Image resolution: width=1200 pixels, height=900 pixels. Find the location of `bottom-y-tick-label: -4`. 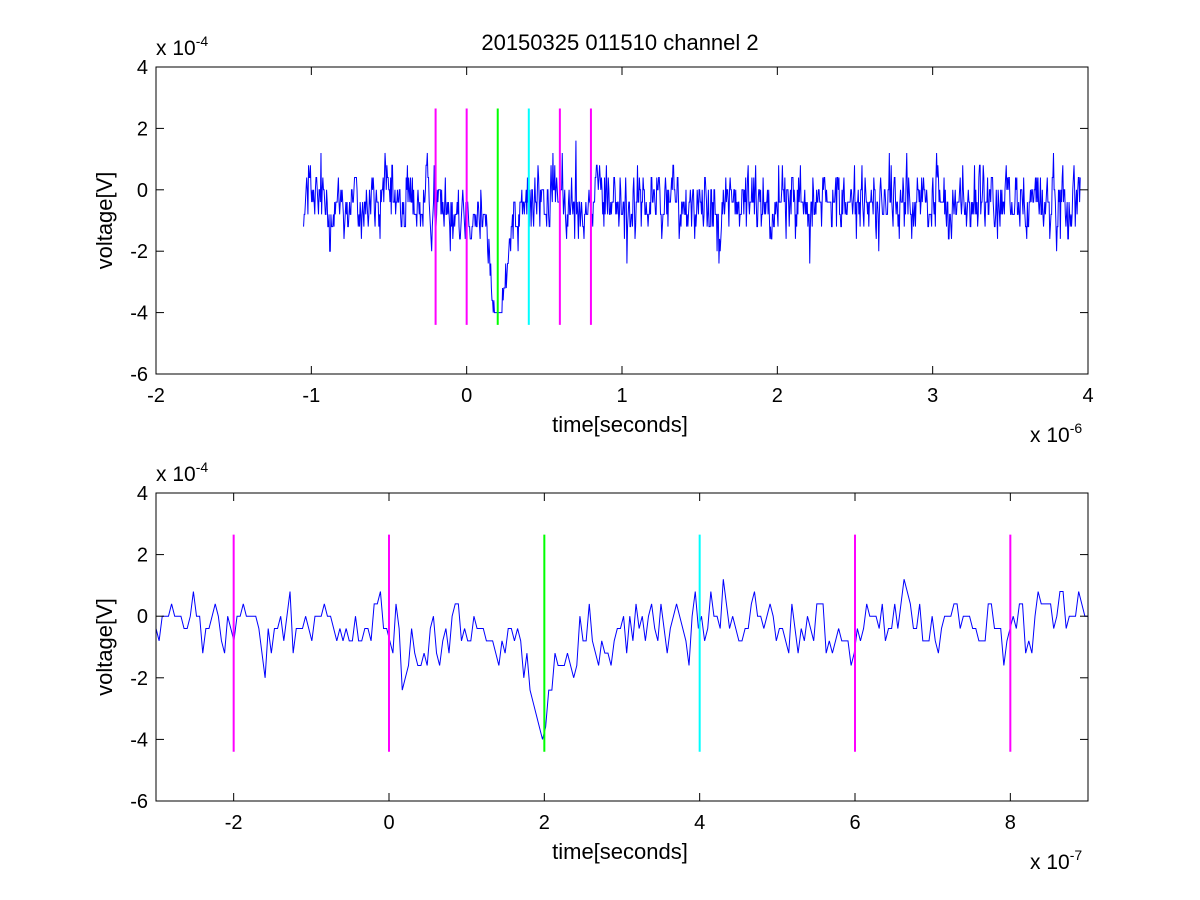

bottom-y-tick-label: -4 is located at coordinates (139, 740).